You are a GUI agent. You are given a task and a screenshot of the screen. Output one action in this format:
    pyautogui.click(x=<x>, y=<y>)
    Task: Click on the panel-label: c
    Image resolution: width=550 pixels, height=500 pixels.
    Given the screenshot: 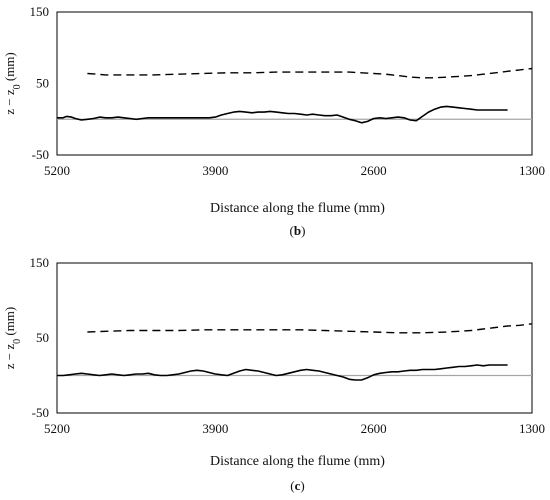 What is the action you would take?
    pyautogui.click(x=298, y=485)
    